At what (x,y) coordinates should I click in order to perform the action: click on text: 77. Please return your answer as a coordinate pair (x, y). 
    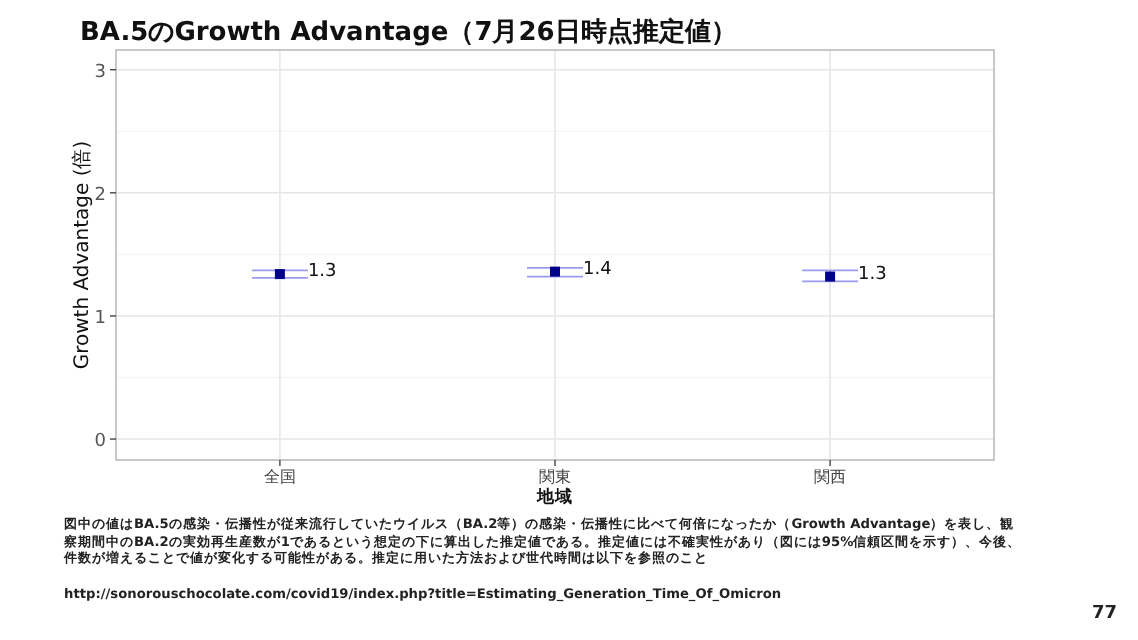
    Looking at the image, I should click on (1105, 614).